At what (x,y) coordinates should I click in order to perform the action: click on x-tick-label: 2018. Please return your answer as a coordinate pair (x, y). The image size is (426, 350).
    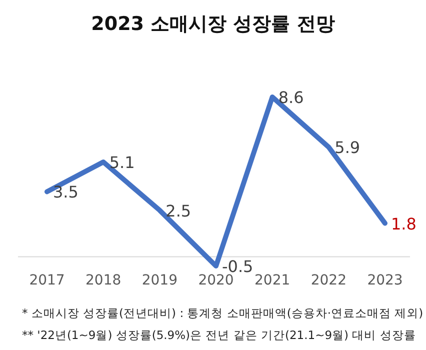
    Looking at the image, I should click on (104, 280).